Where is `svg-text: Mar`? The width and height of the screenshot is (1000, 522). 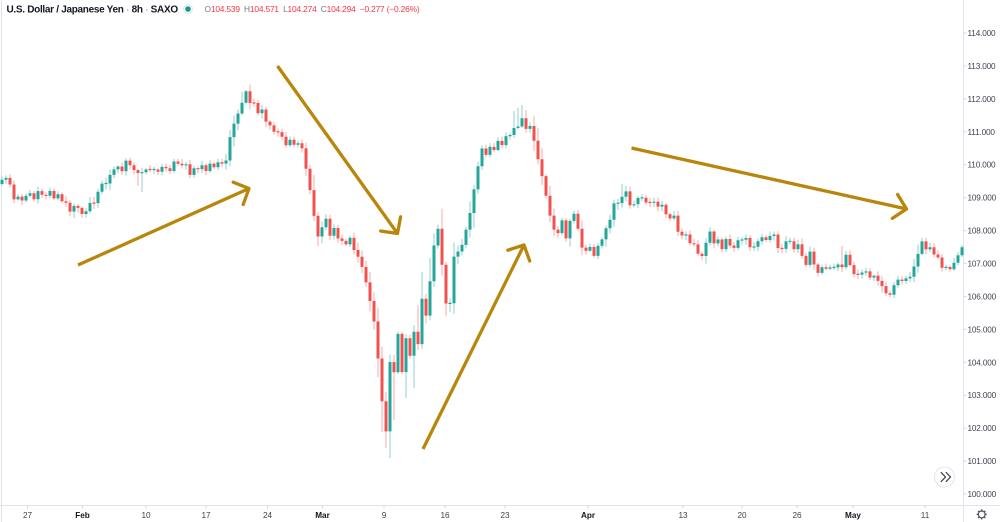 svg-text: Mar is located at coordinates (322, 515).